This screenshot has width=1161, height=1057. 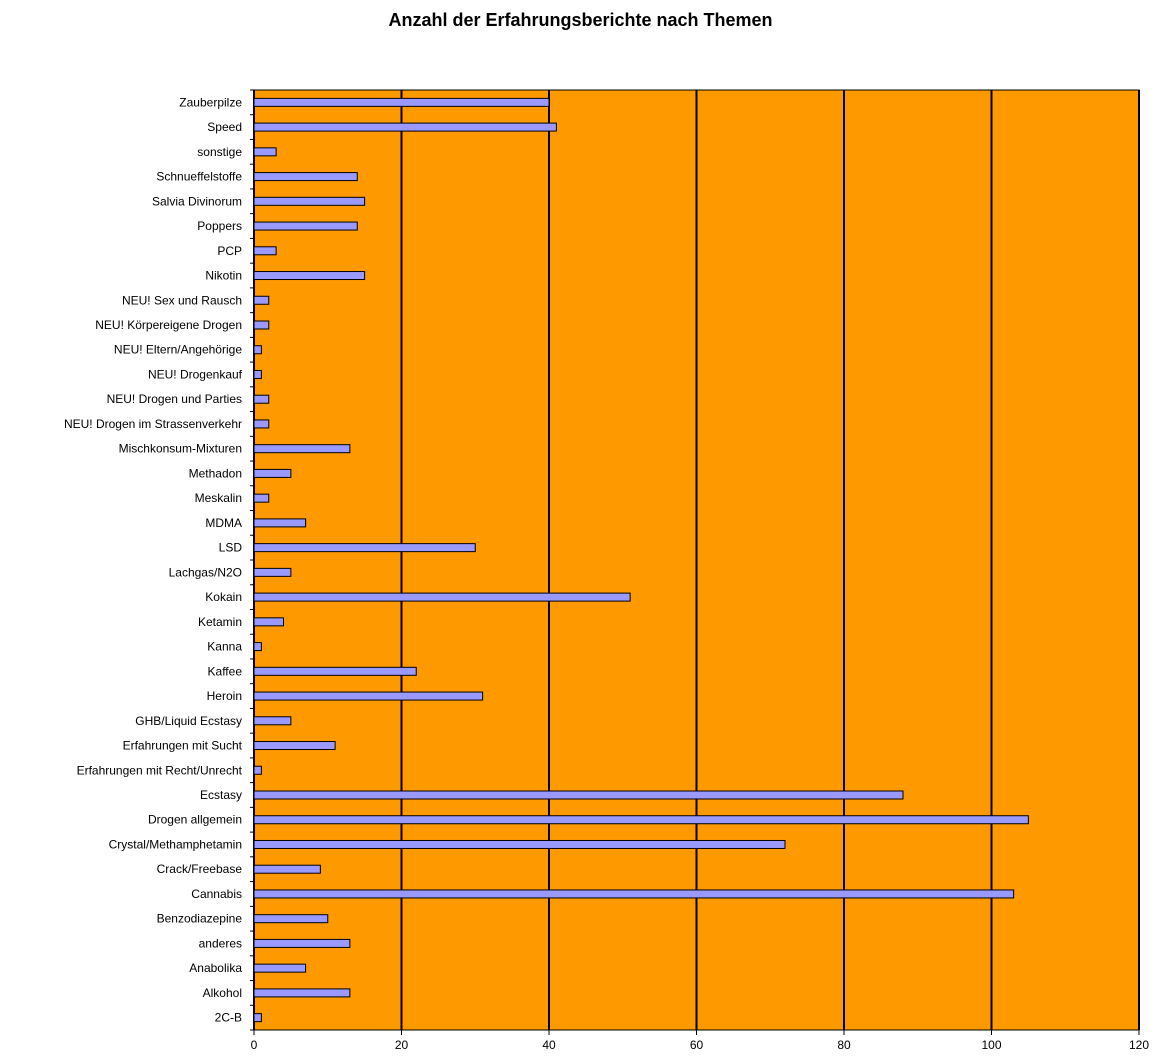 What do you see at coordinates (168, 325) in the screenshot?
I see `category-label: NEU! Körpereigene Drogen` at bounding box center [168, 325].